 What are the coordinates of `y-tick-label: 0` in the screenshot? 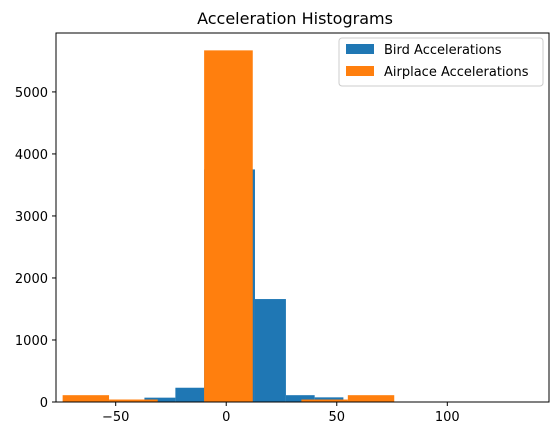 It's located at (44, 403).